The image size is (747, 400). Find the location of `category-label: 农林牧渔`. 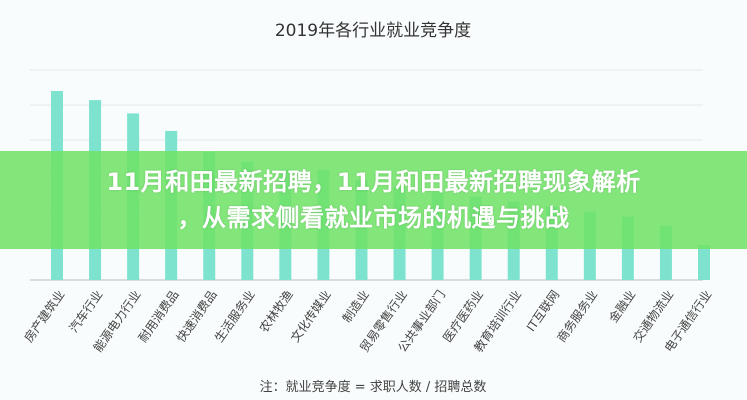

category-label: 农林牧渔 is located at coordinates (276, 311).